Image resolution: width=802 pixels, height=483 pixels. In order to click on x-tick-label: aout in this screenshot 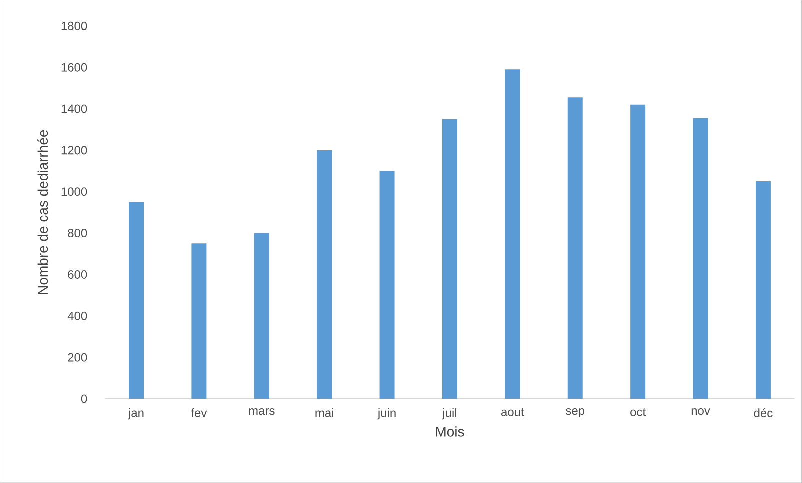, I will do `click(513, 412)`.